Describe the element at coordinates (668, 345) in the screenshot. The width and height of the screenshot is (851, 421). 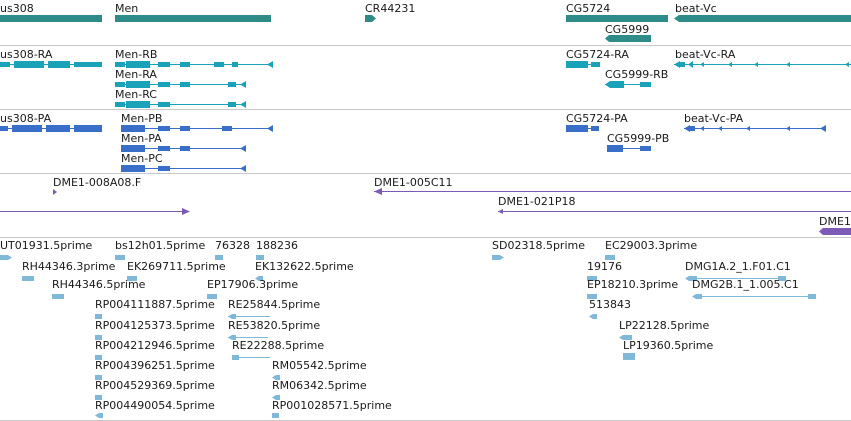
I see `est-label: LP19360.5prime` at that location.